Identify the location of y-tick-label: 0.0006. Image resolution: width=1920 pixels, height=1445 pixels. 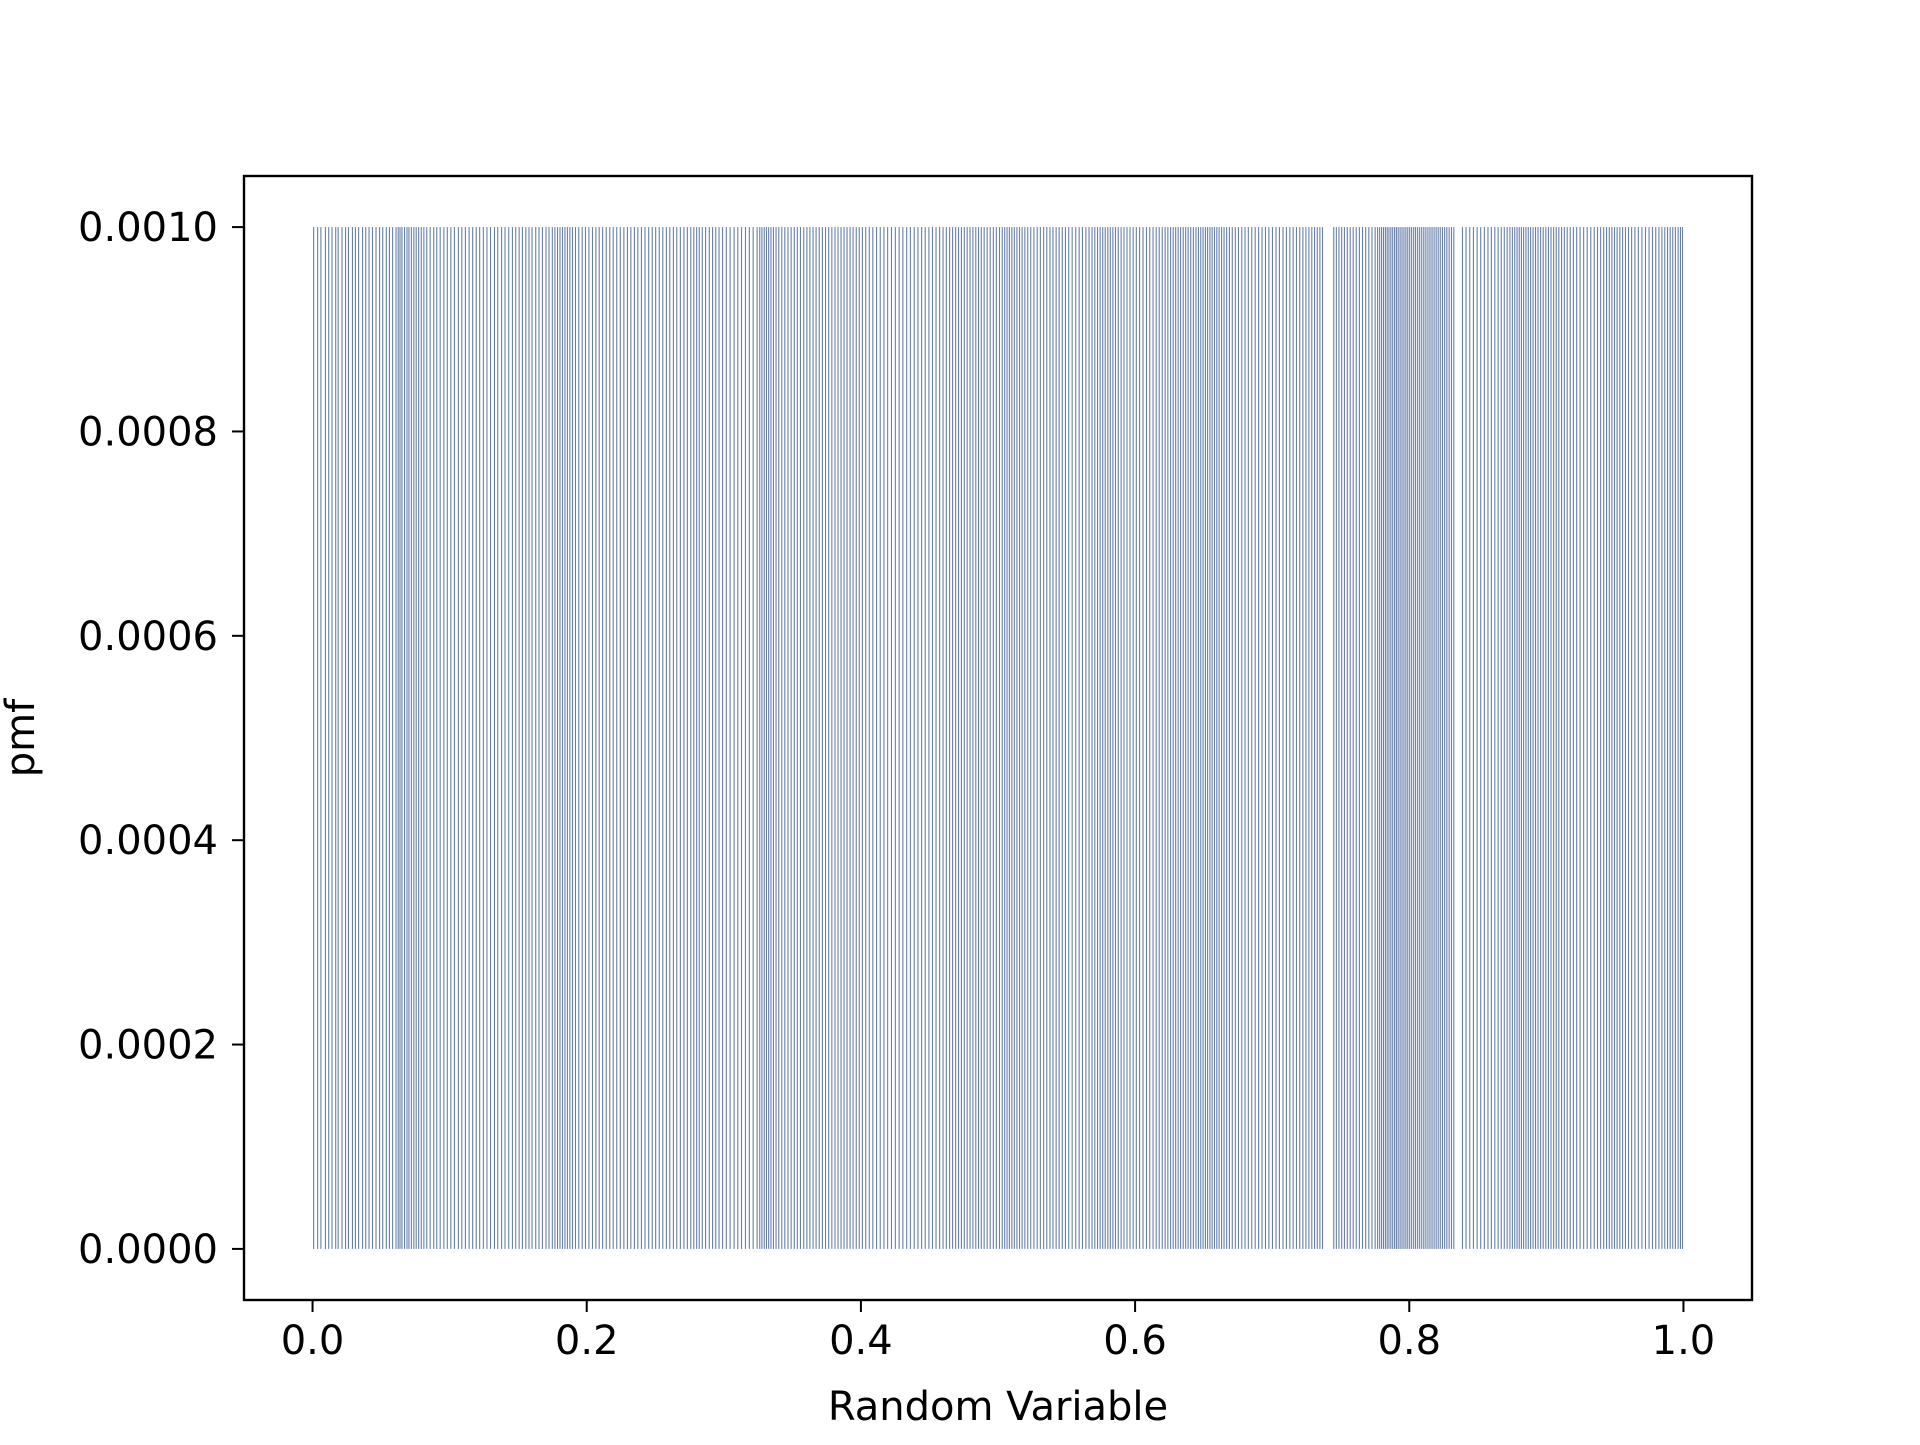
(148, 637).